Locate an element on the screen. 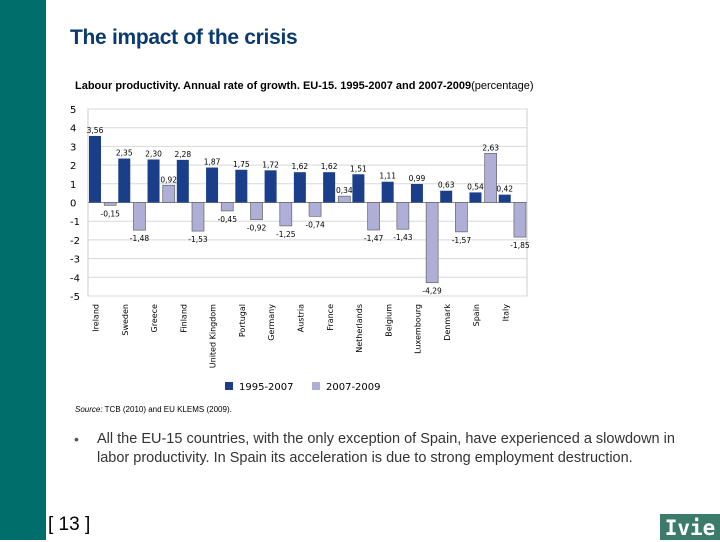 This screenshot has height=542, width=720. data-label: 1,11 is located at coordinates (387, 176).